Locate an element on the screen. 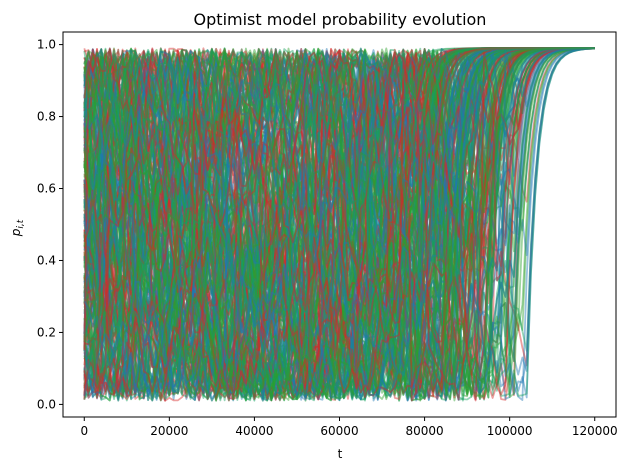  x-tick-label: 0 is located at coordinates (84, 431).